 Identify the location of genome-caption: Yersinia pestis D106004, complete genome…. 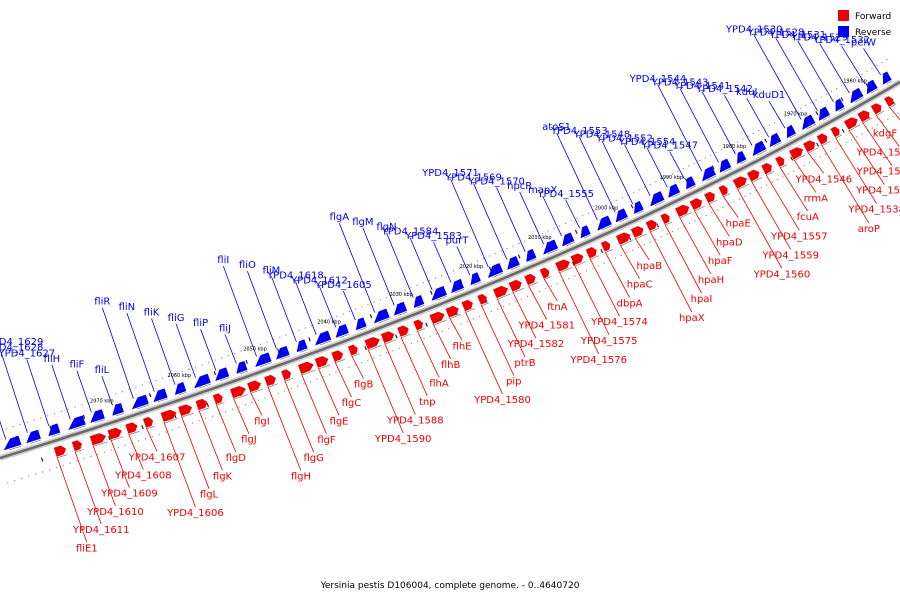
(450, 586).